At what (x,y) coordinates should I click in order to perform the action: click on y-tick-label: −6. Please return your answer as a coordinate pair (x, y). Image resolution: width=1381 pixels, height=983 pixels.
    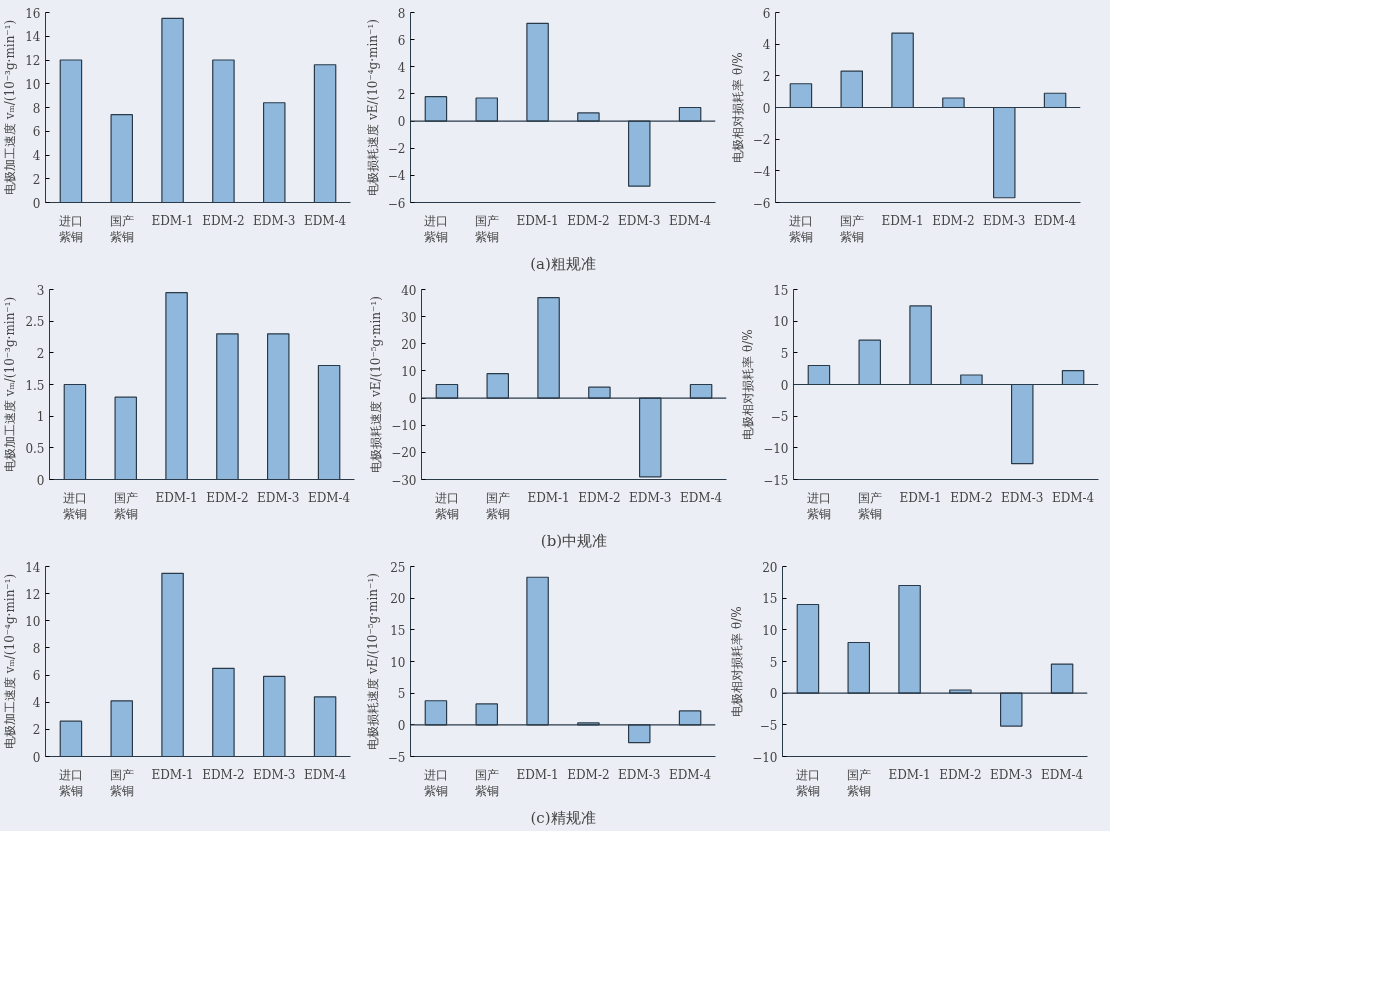
    Looking at the image, I should click on (396, 203).